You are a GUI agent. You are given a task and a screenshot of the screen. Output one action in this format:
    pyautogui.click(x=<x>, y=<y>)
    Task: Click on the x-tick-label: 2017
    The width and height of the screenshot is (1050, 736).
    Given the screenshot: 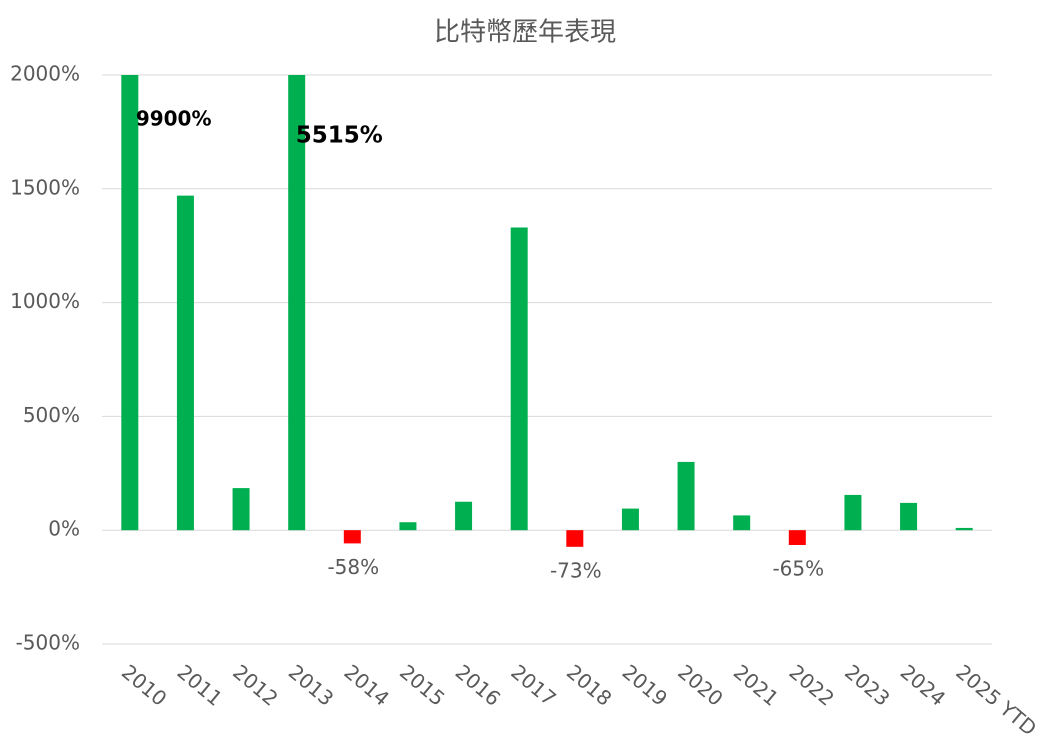 What is the action you would take?
    pyautogui.click(x=533, y=685)
    